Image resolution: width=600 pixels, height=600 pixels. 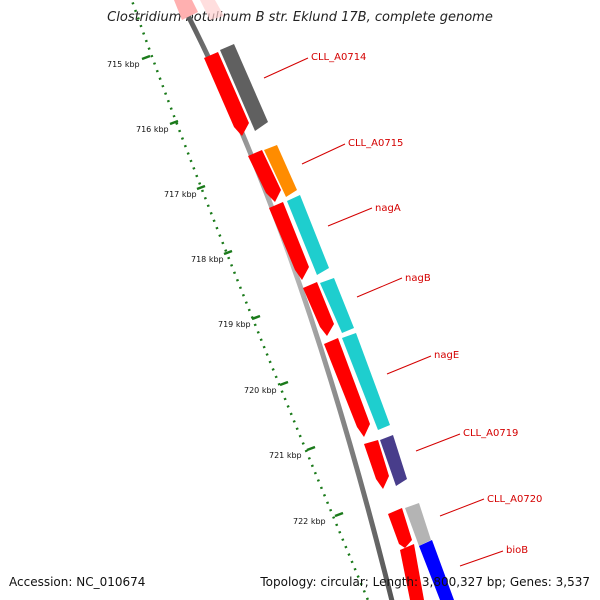 What do you see at coordinates (375, 143) in the screenshot?
I see `gene-label-cll-a0715: CLL_A0715` at bounding box center [375, 143].